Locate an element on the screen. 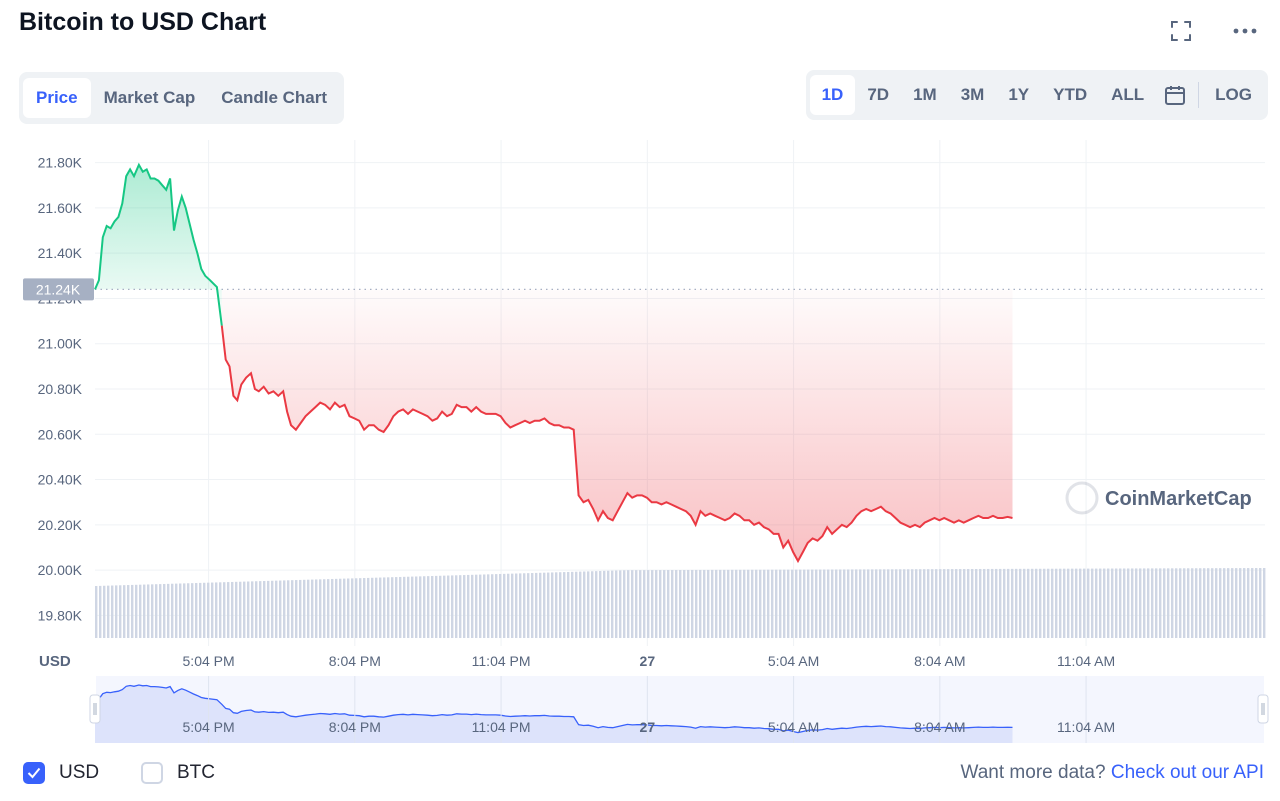 The width and height of the screenshot is (1280, 801). api-link: Check out our API is located at coordinates (1187, 772).